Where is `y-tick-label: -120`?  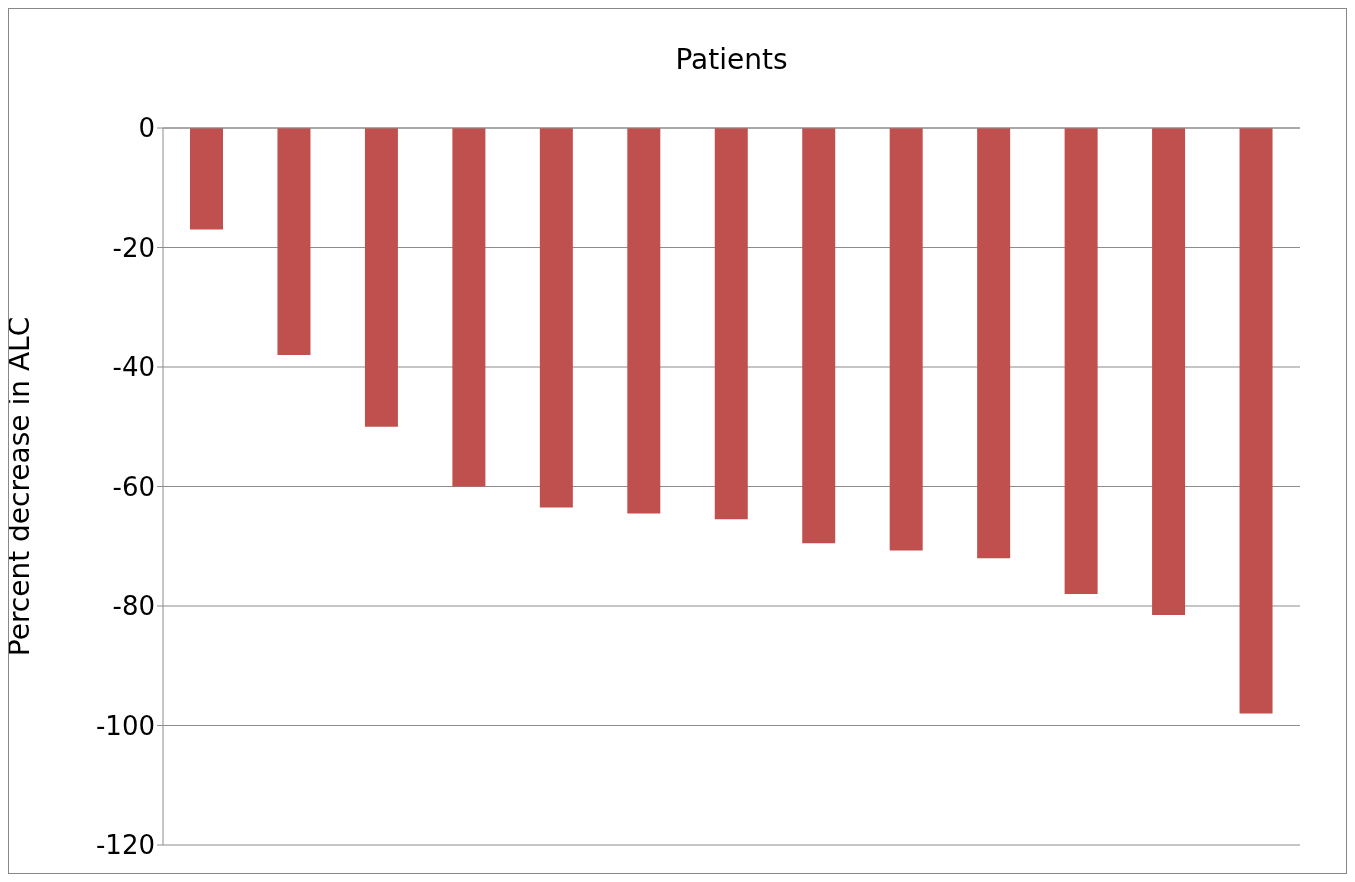 y-tick-label: -120 is located at coordinates (125, 845).